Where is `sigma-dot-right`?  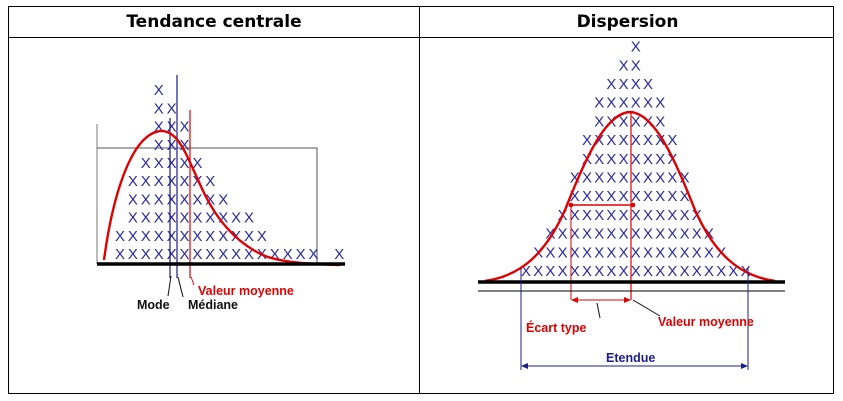 sigma-dot-right is located at coordinates (633, 205).